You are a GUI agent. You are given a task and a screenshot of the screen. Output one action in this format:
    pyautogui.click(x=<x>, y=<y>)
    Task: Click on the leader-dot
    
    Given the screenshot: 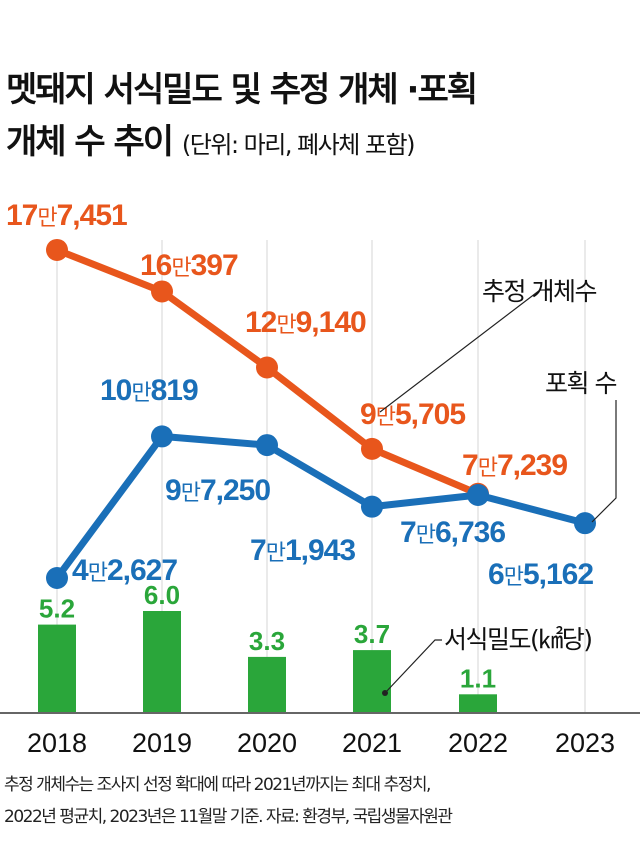 What is the action you would take?
    pyautogui.click(x=385, y=693)
    